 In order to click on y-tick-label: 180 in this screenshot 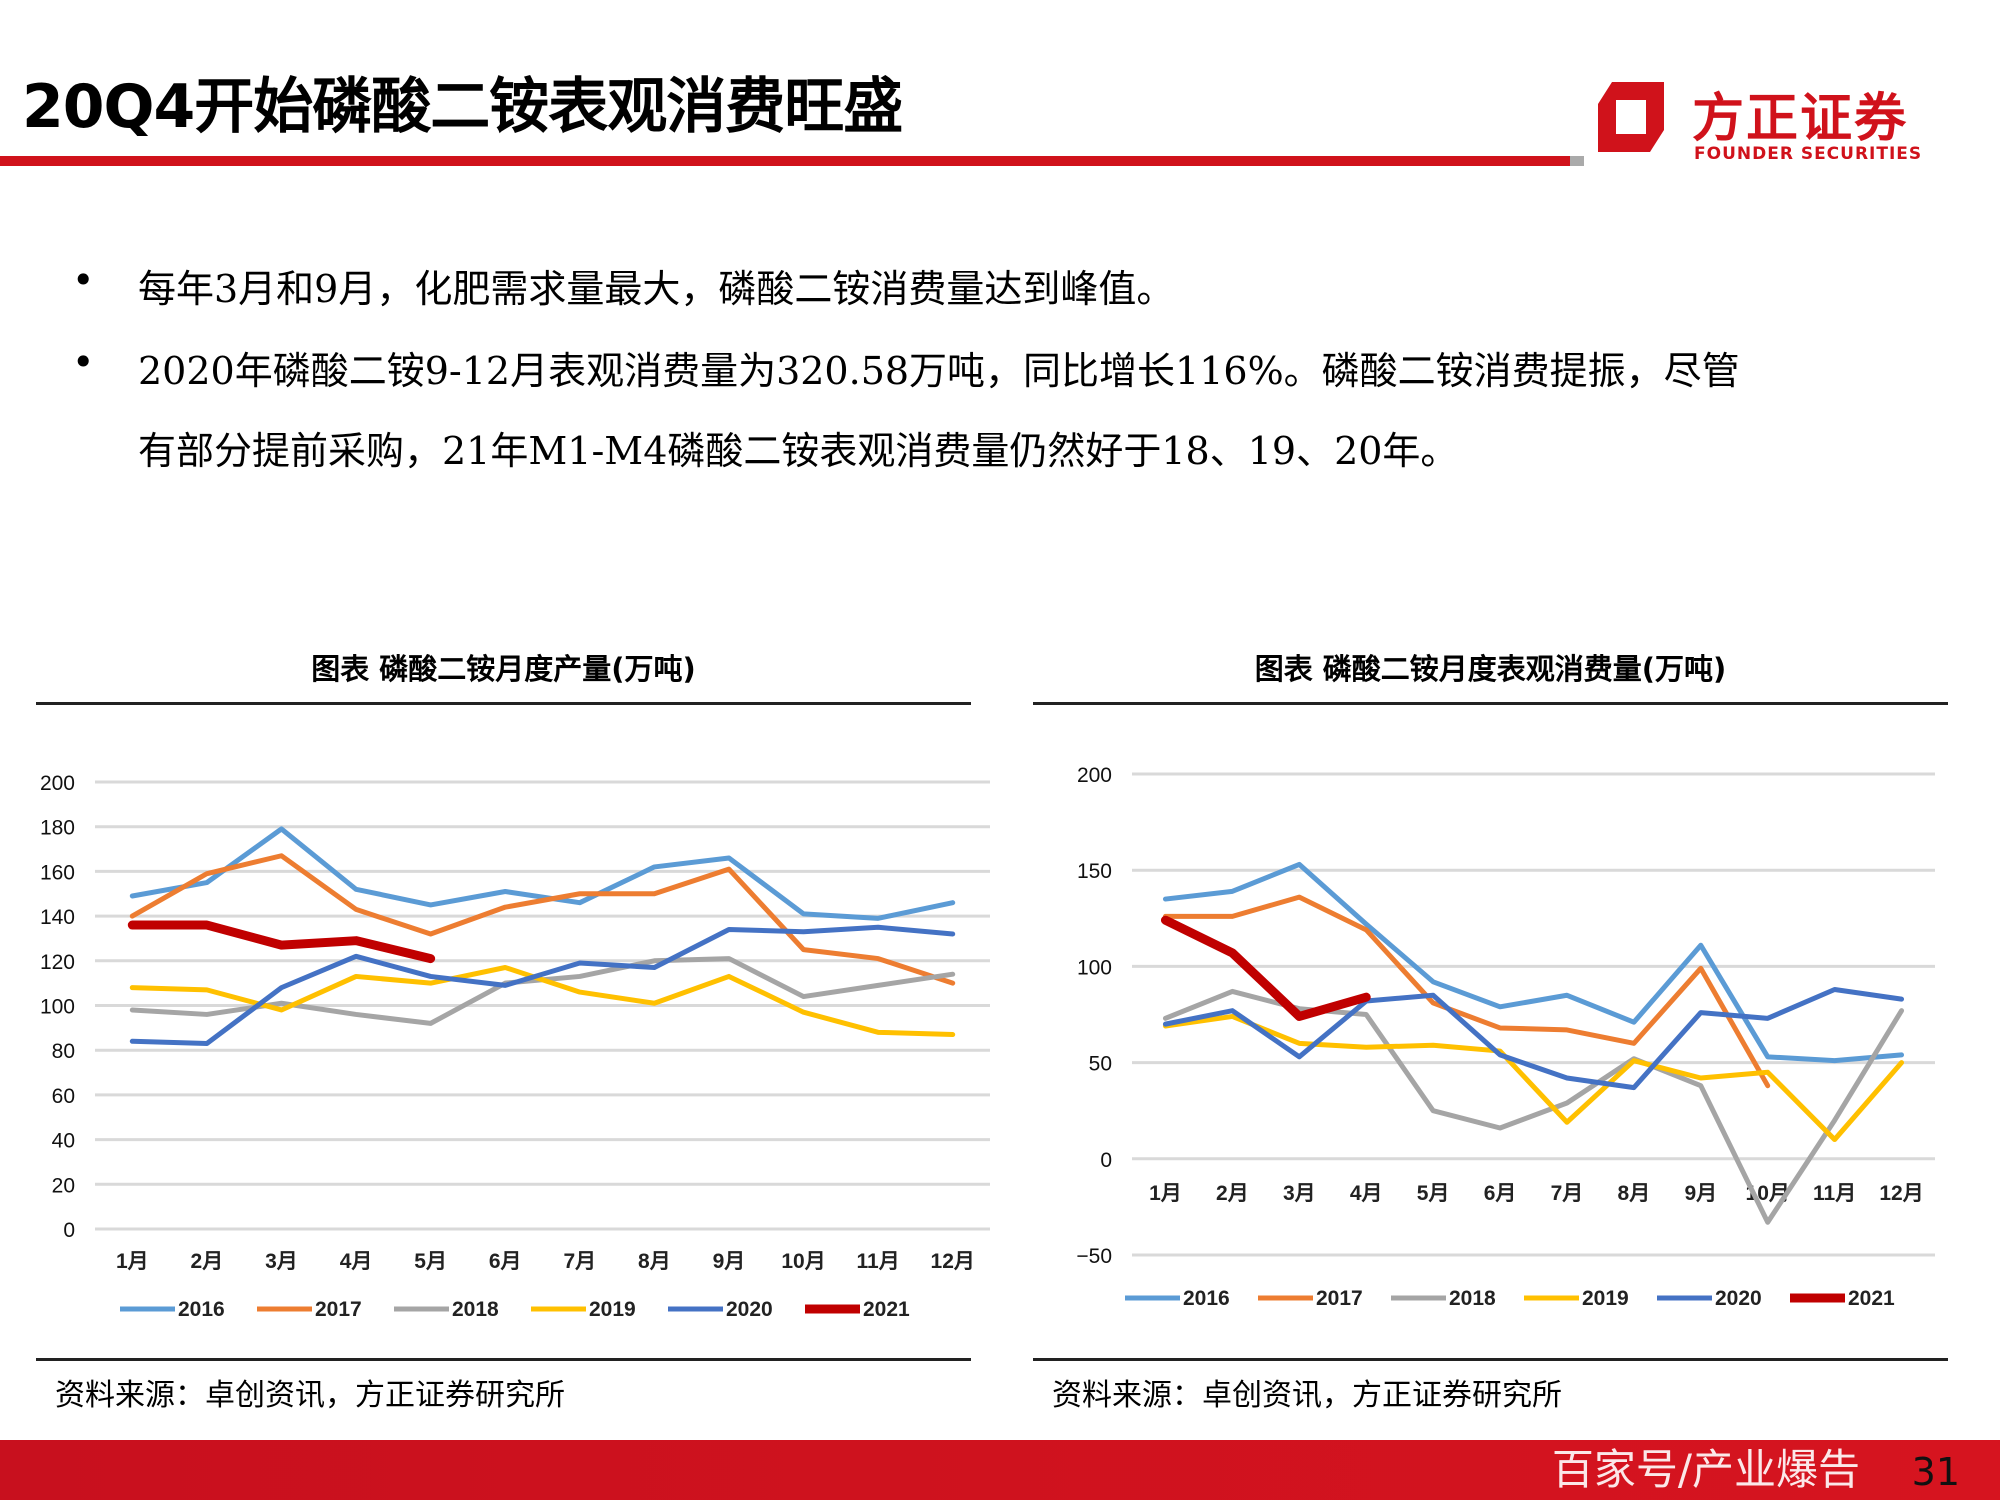, I will do `click(57, 828)`.